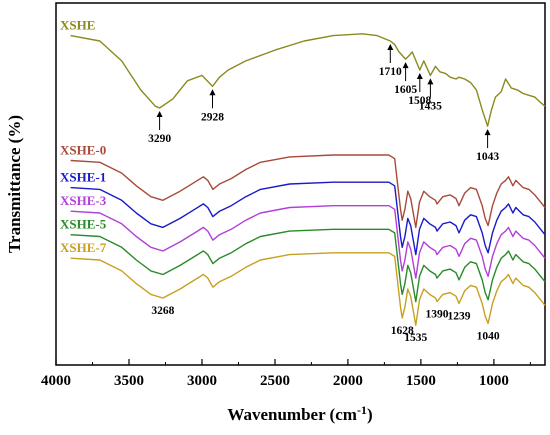 This screenshot has width=550, height=435. Describe the element at coordinates (83, 177) in the screenshot. I see `series-label-xshe-1: XSHE-1` at that location.